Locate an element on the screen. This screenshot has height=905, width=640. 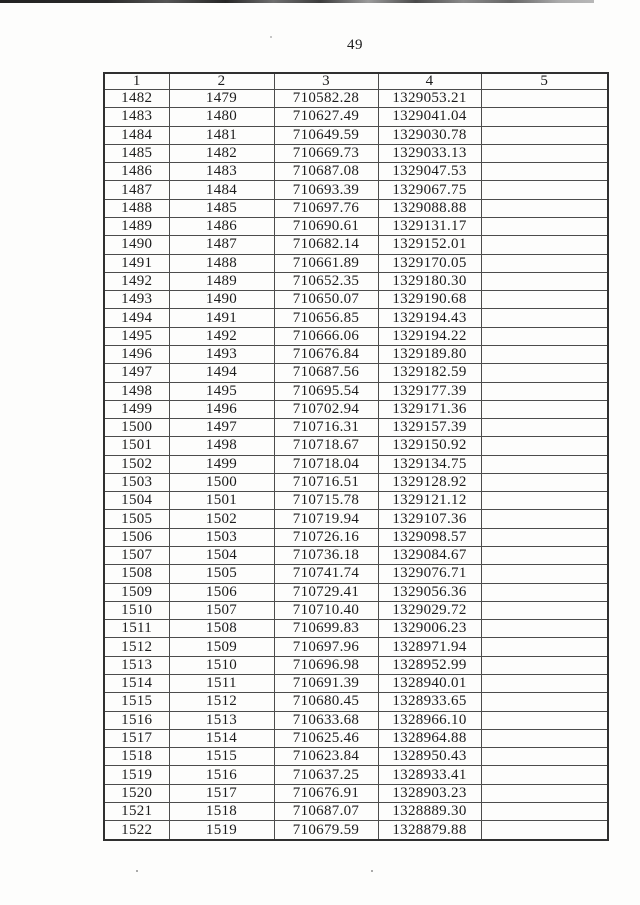
table-row: 1499 1496 710702.94 1329171.36 is located at coordinates (356, 409).